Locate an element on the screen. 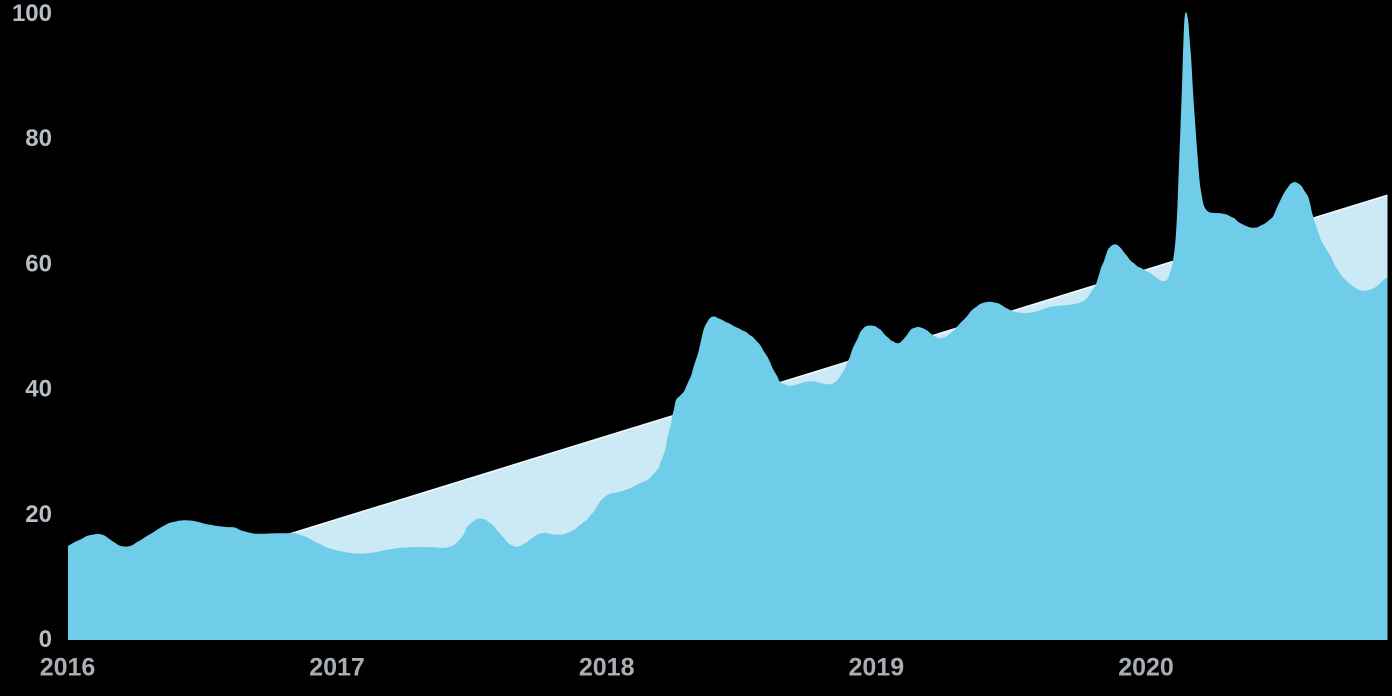 This screenshot has width=1392, height=696. svg-text: 2020 is located at coordinates (1146, 668).